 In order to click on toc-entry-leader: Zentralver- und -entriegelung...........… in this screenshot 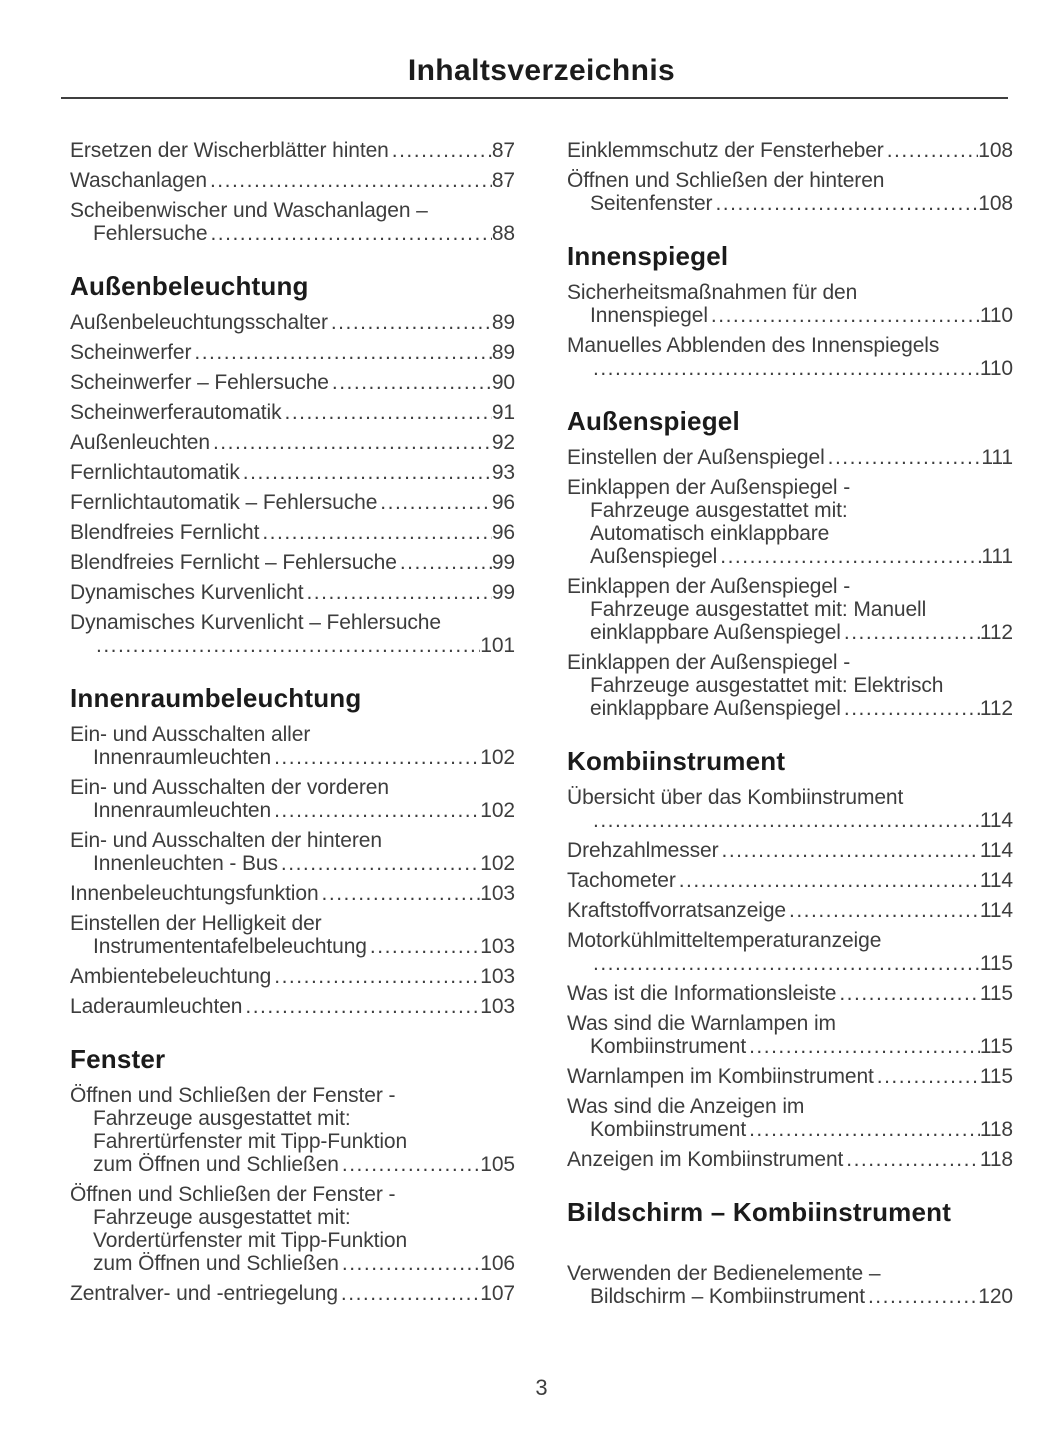, I will do `click(292, 1293)`.